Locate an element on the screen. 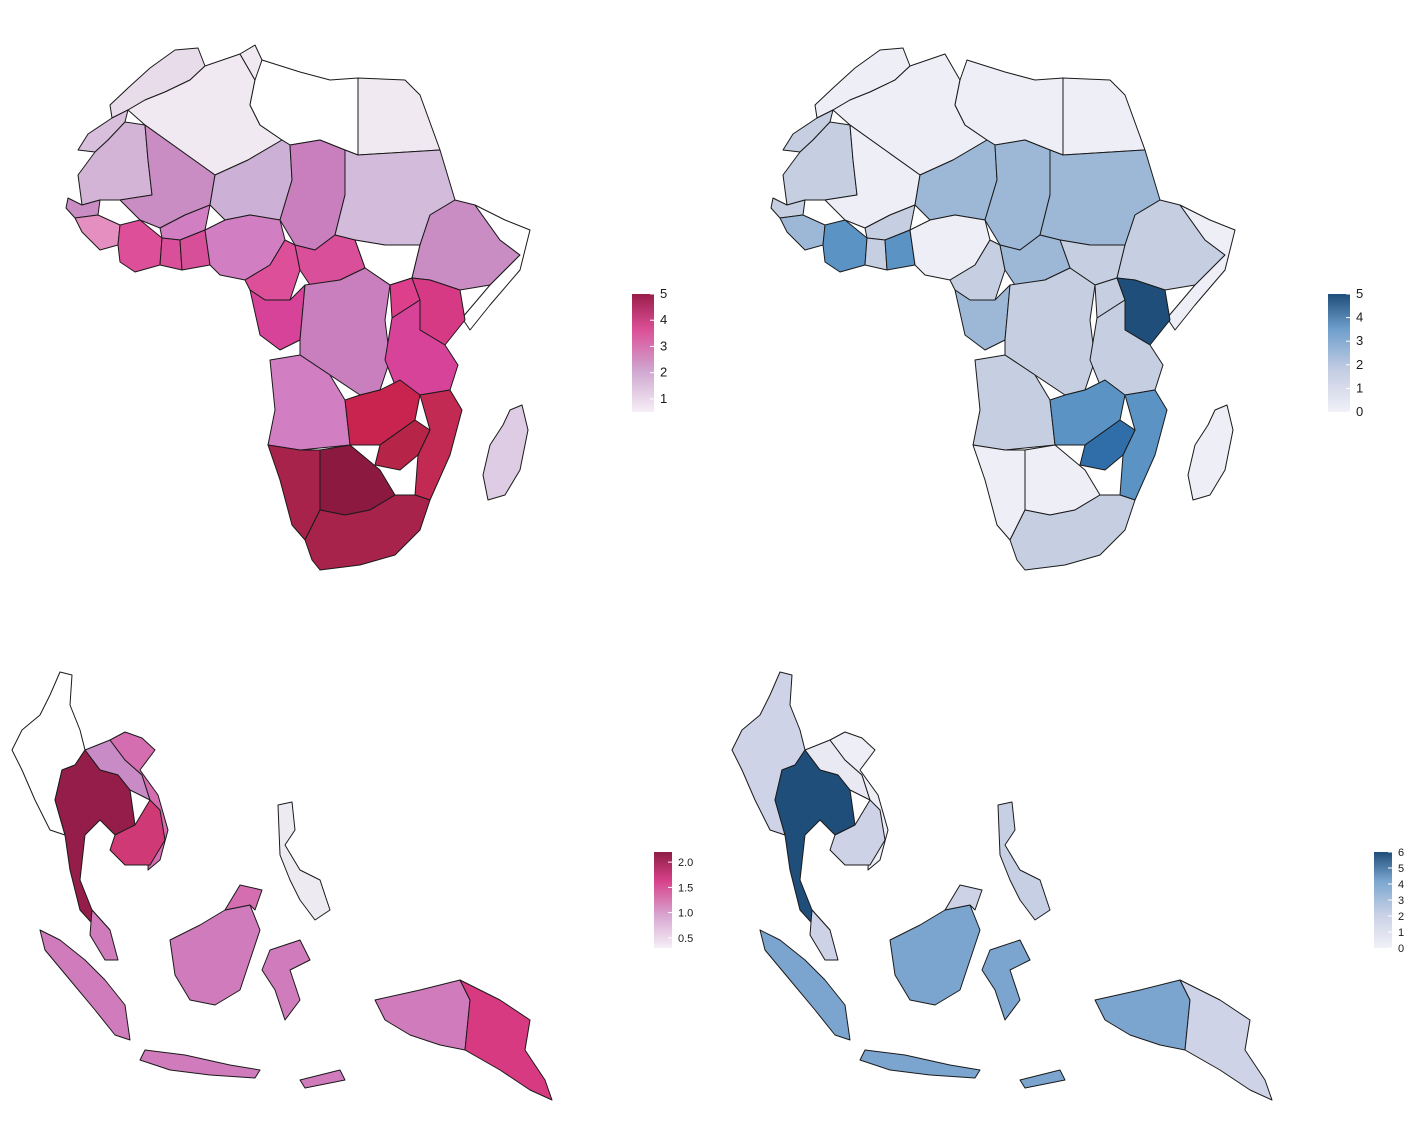 The image size is (1418, 1136). africa-blue-legend: 5 4 3 2 1 0 is located at coordinates (1345, 352).